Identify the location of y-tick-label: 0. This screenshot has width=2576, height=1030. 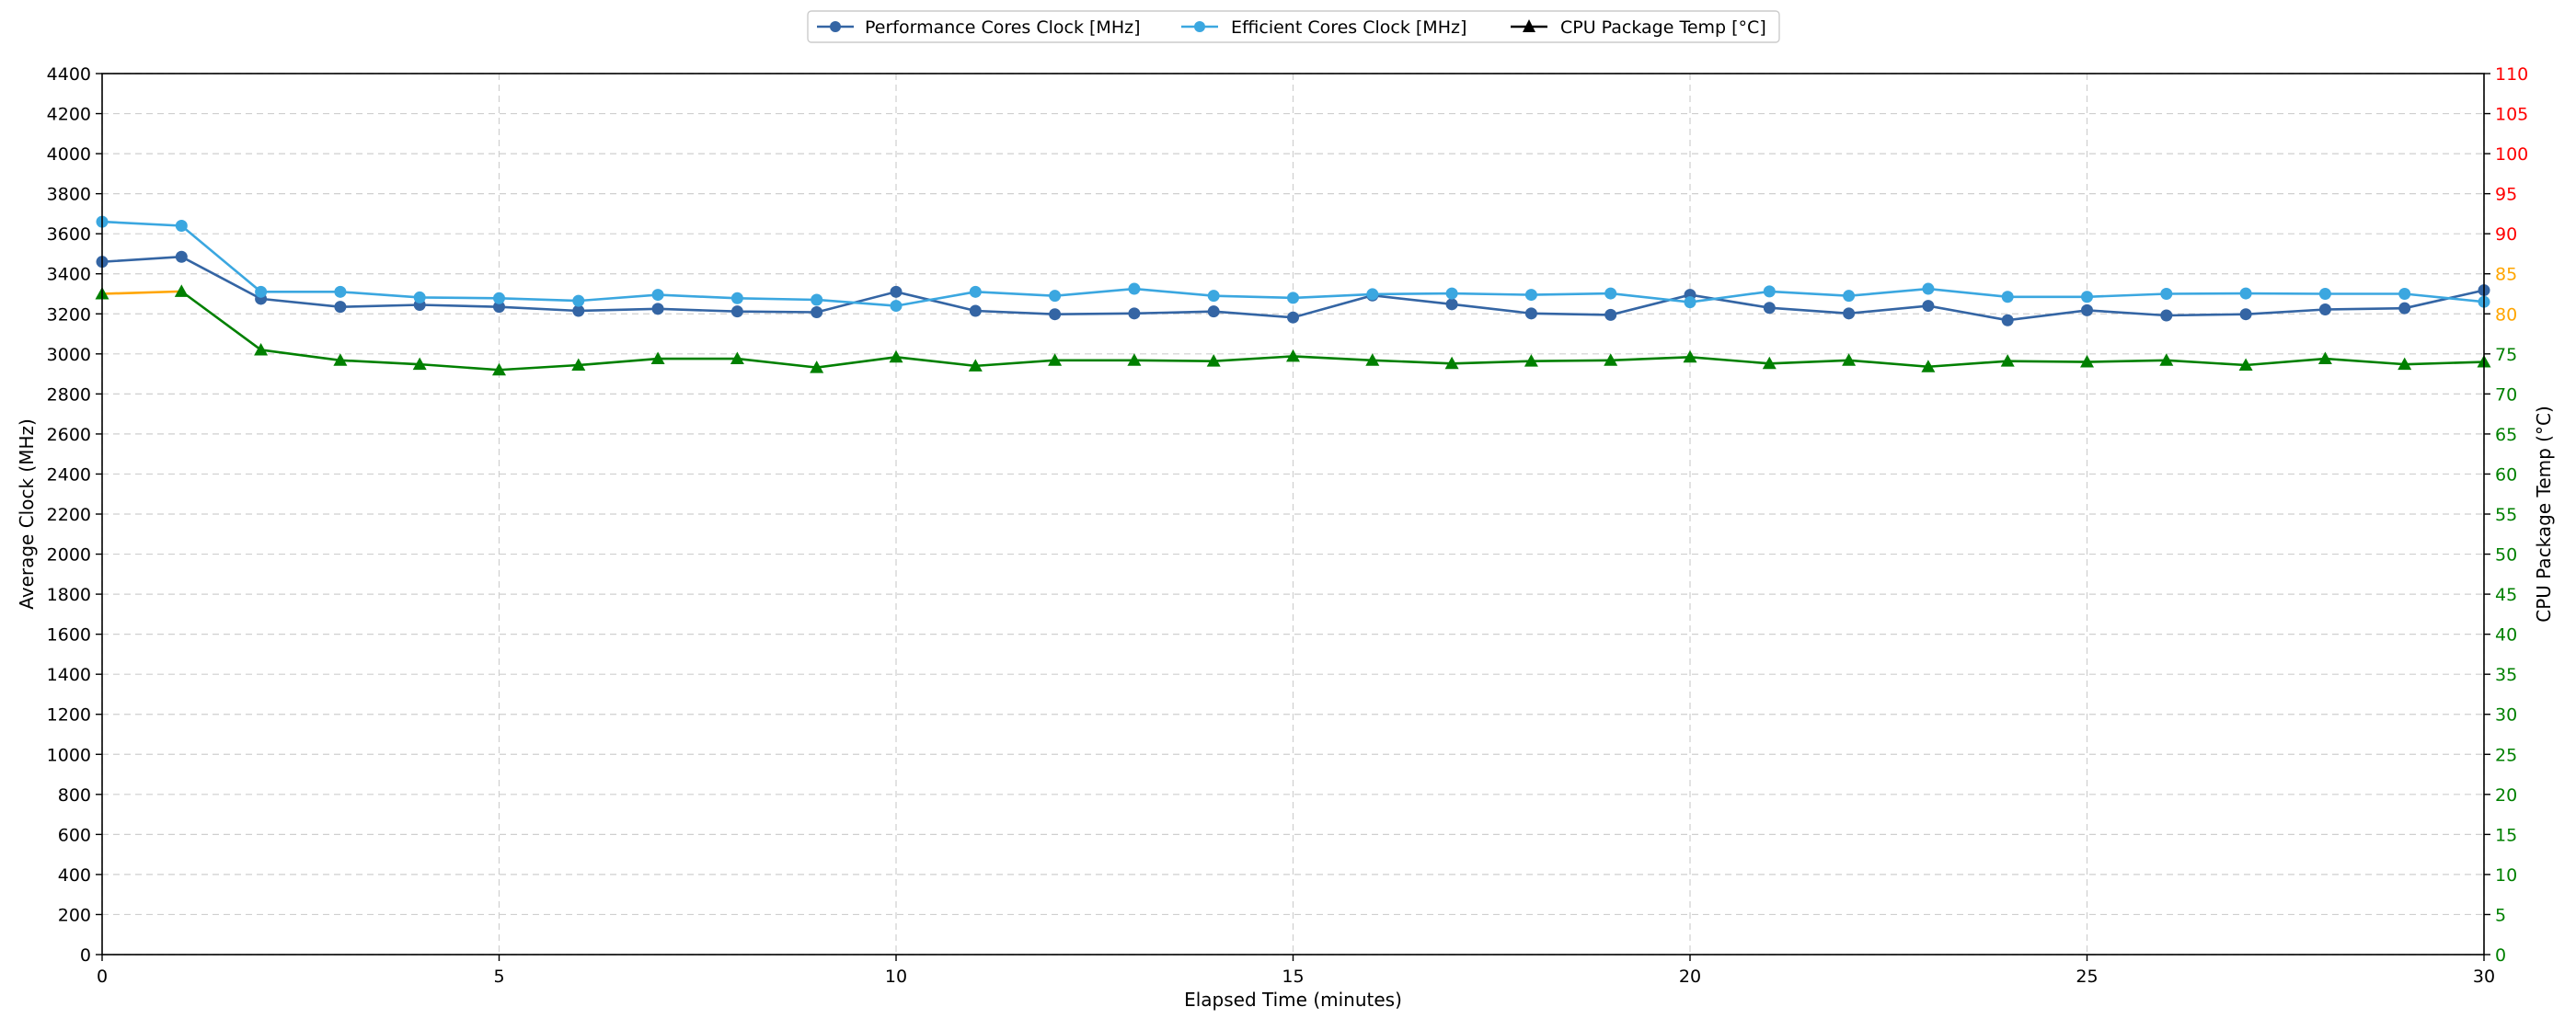
(85, 955).